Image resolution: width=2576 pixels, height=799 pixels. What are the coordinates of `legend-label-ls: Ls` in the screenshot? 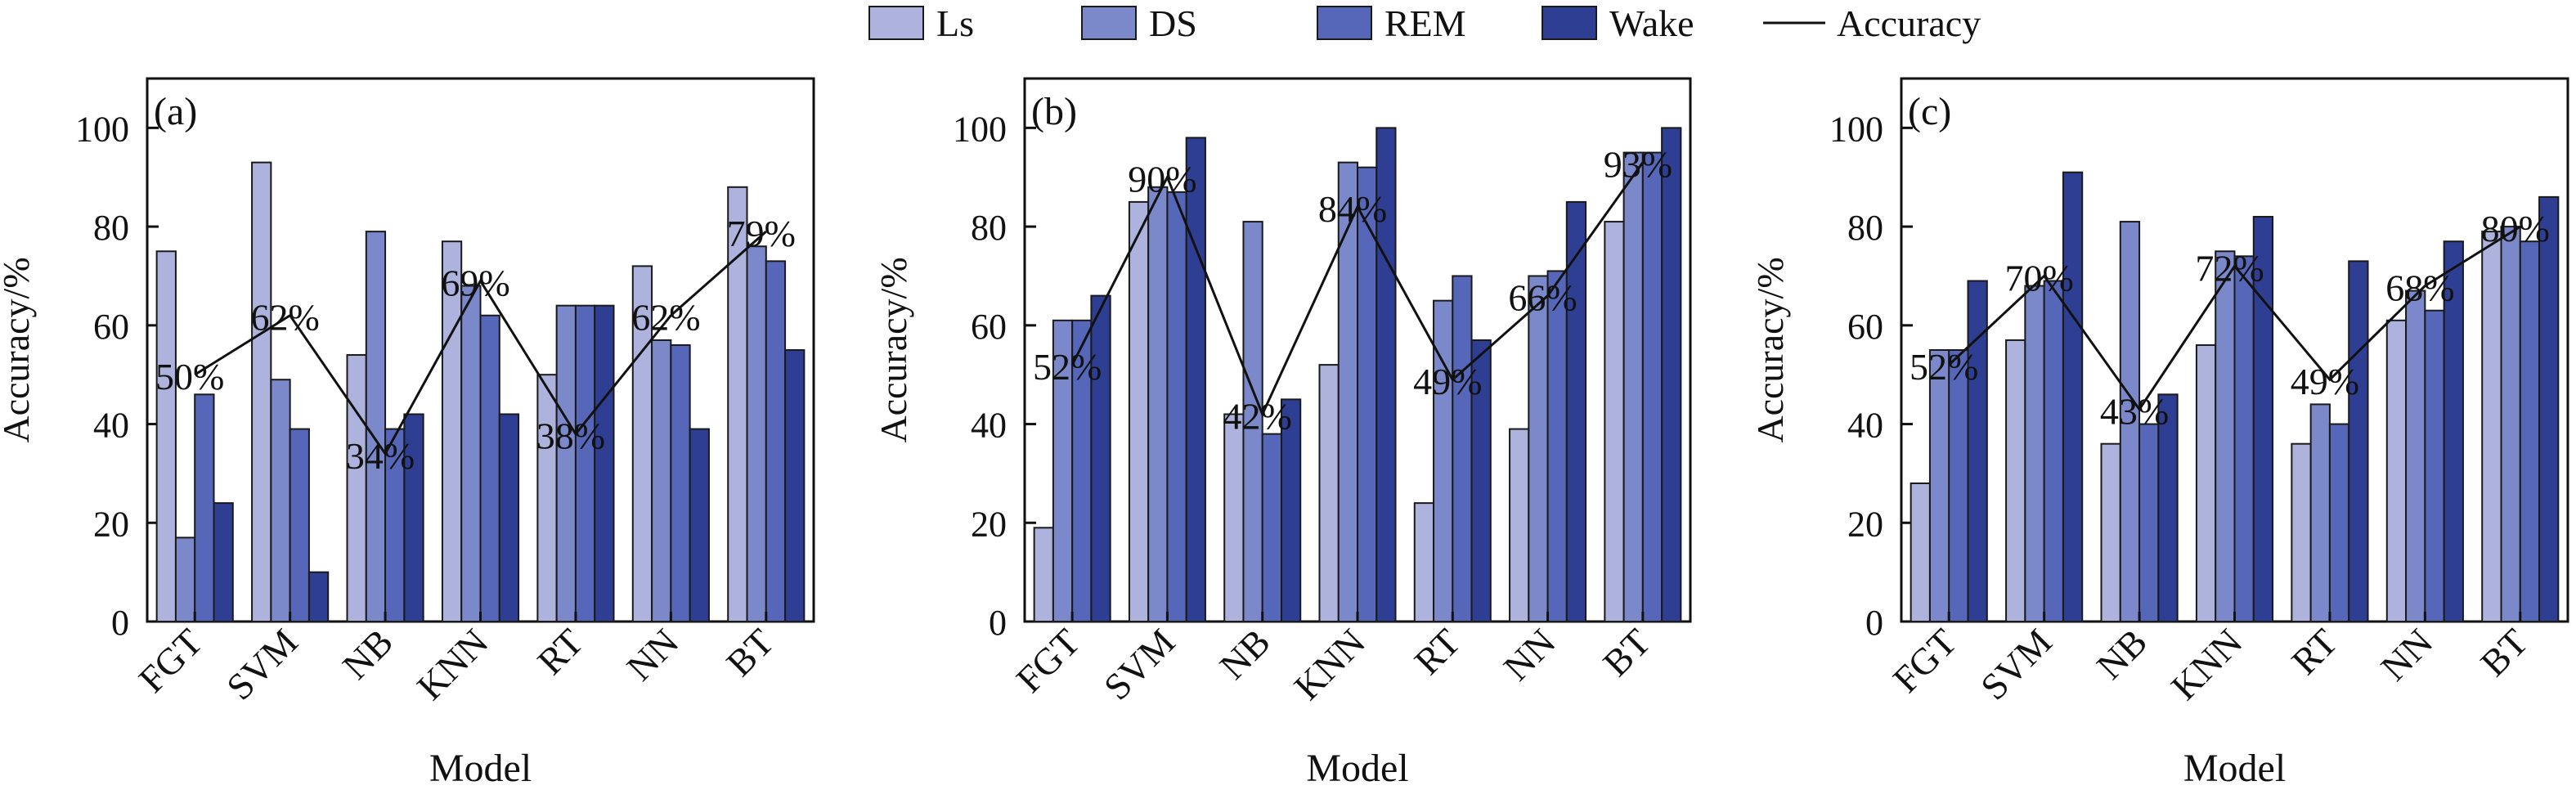 It's located at (955, 23).